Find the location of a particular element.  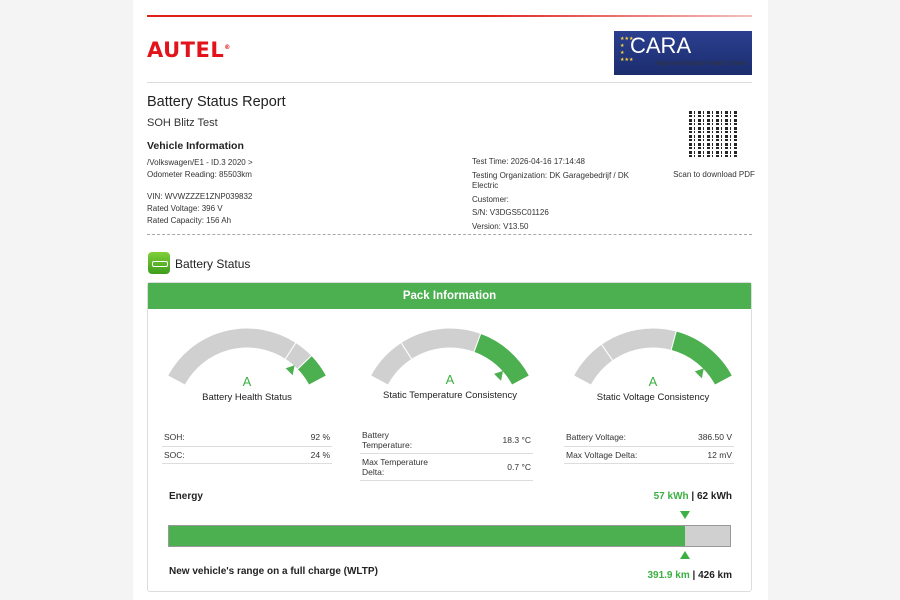

table-row: Max Voltage Delta: 12 mV is located at coordinates (649, 455).